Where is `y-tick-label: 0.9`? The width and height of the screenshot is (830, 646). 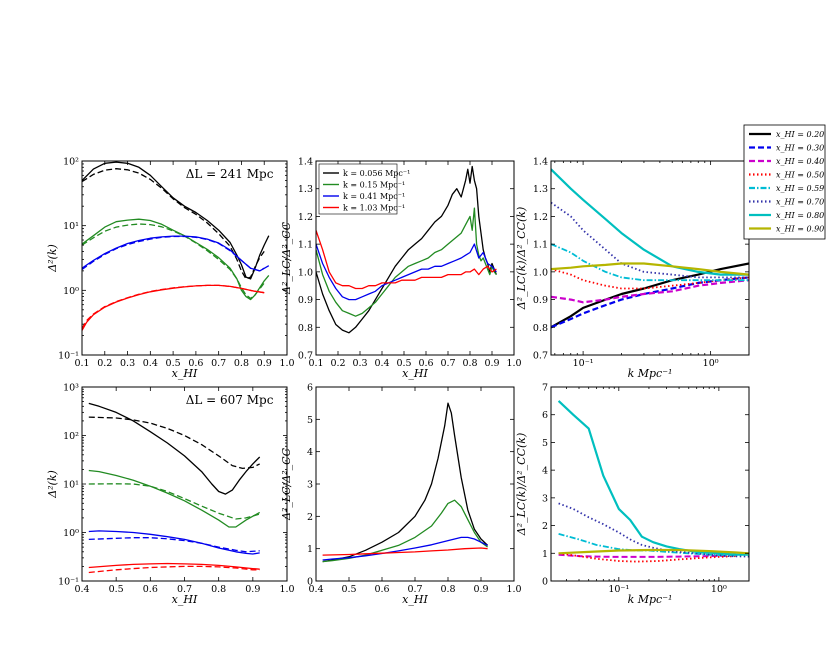 y-tick-label: 0.9 is located at coordinates (540, 300).